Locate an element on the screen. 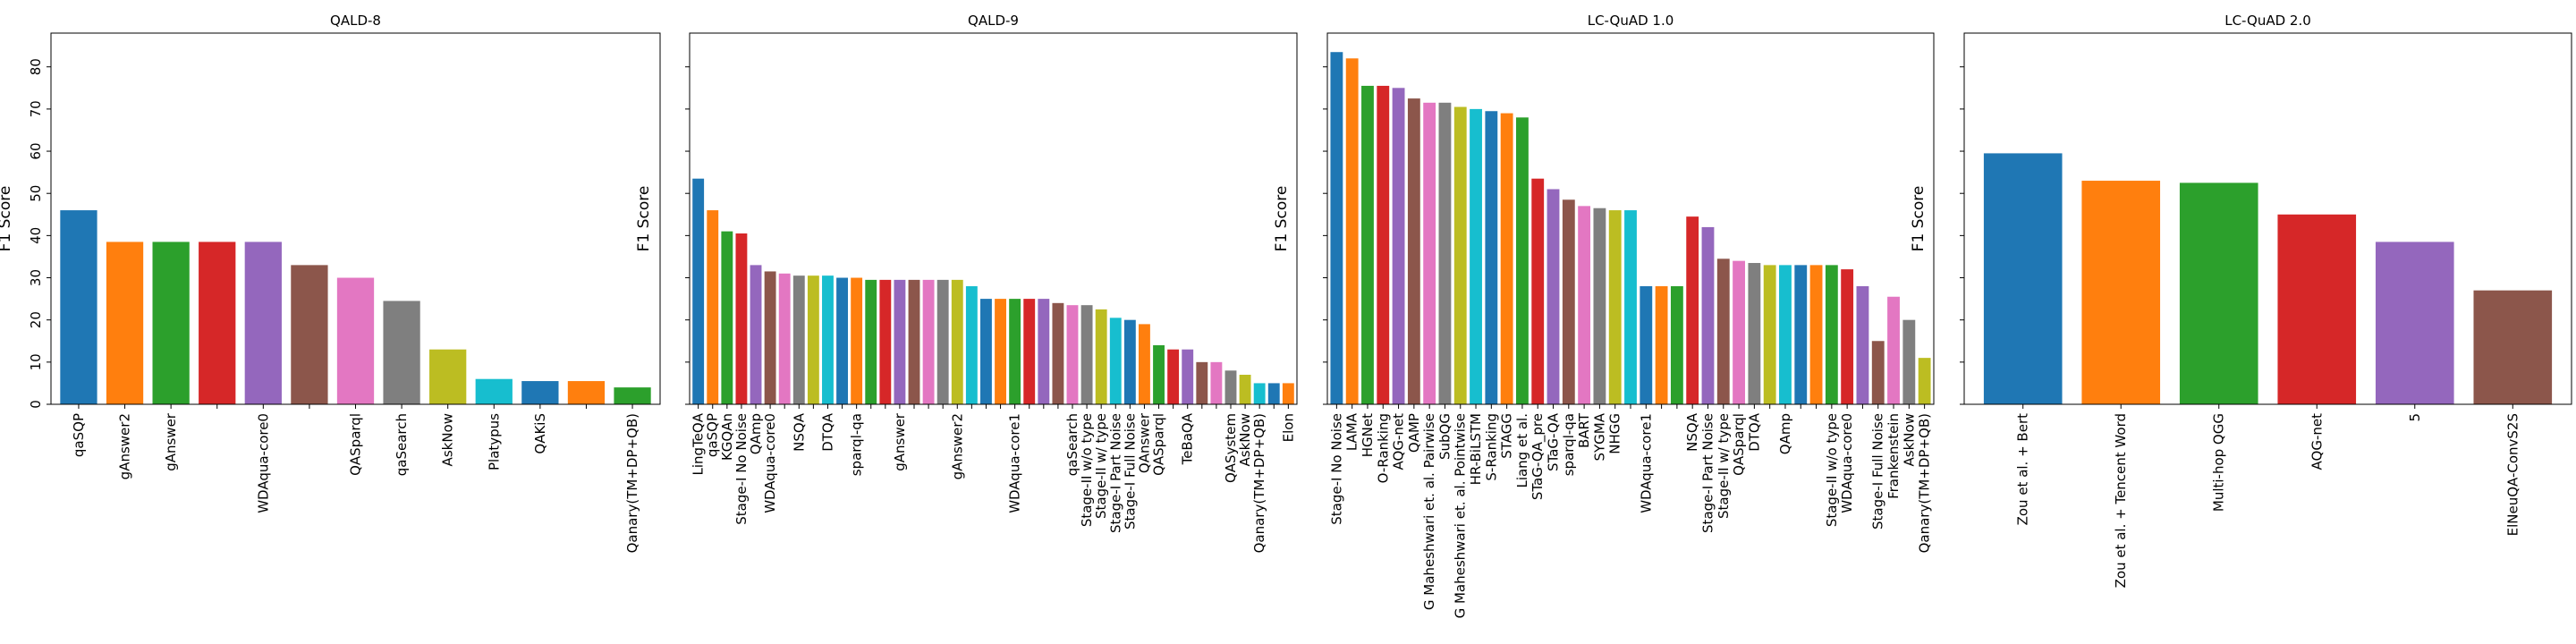 This screenshot has width=2576, height=644. x-tick-label: STaG-QA is located at coordinates (1554, 441).